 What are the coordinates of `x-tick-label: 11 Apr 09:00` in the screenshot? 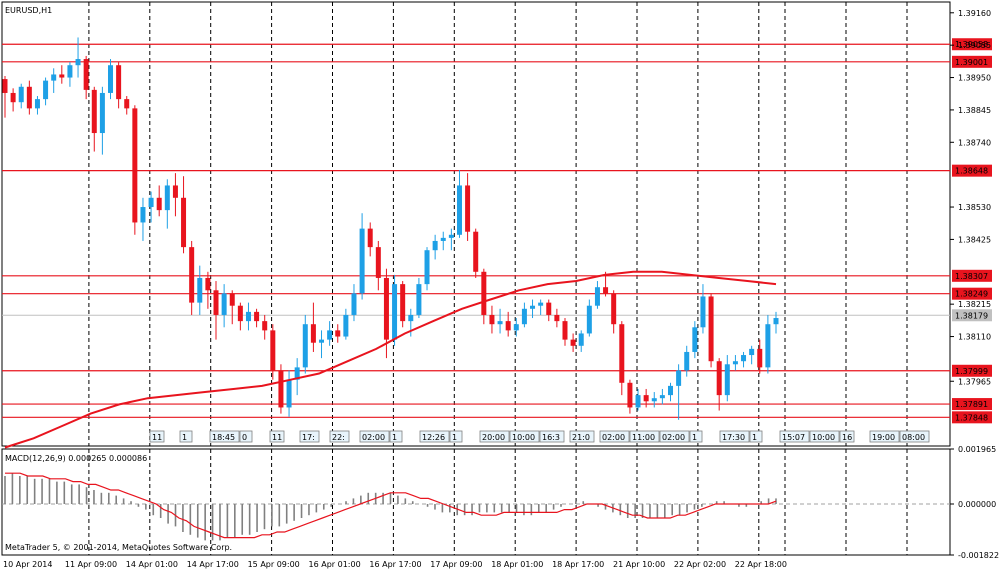 It's located at (91, 564).